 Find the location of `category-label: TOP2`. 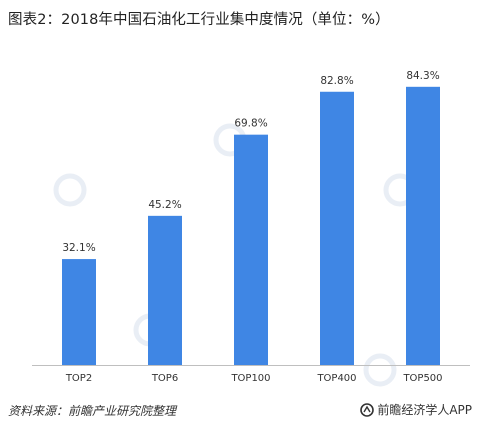

category-label: TOP2 is located at coordinates (78, 378).